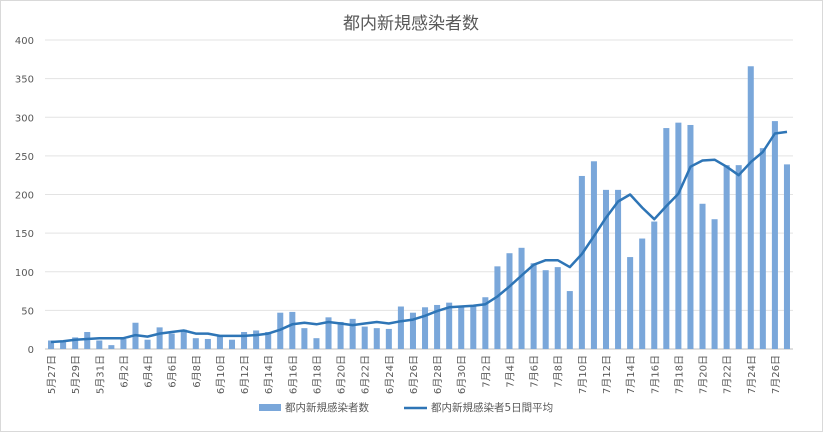 Image resolution: width=823 pixels, height=432 pixels. Describe the element at coordinates (124, 371) in the screenshot. I see `x-tick-label: 6月2日` at that location.